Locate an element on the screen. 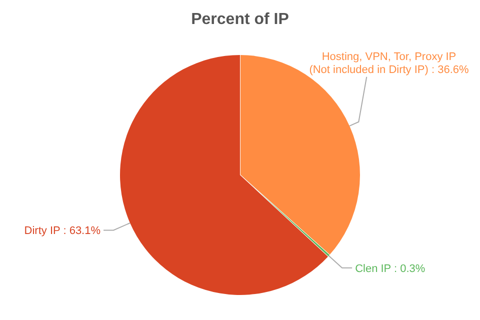 This screenshot has width=480, height=320. slice-label: Hosting, VPN, Tor, Proxy IP (Not included in Dirty IP) : 36.6% is located at coordinates (389, 63).